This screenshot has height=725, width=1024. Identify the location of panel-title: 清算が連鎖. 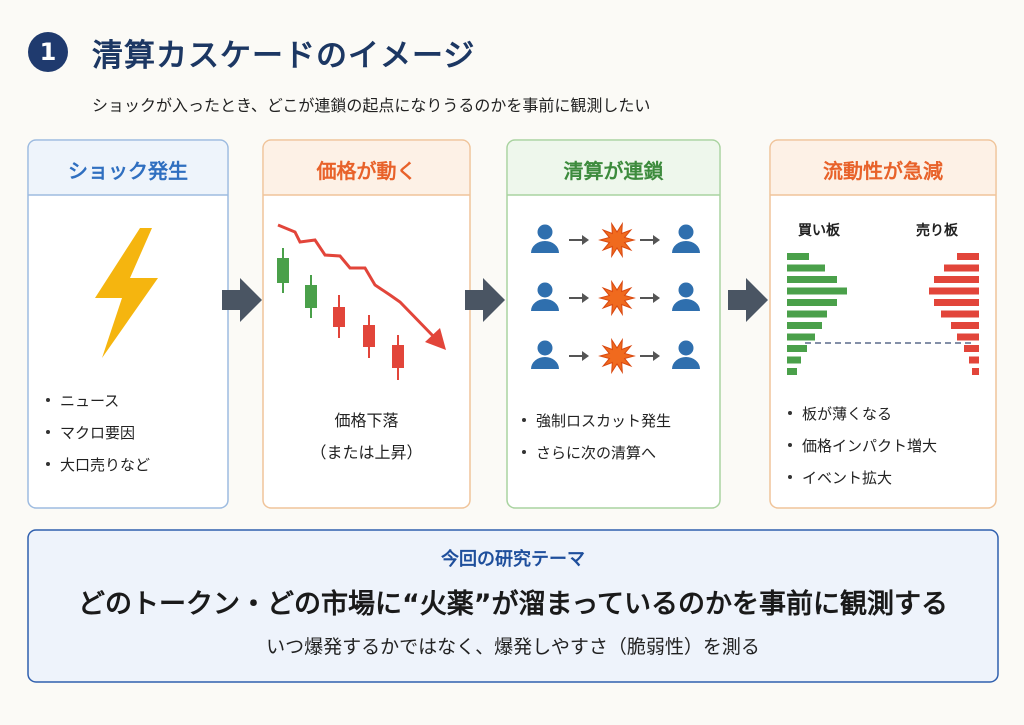
(613, 171).